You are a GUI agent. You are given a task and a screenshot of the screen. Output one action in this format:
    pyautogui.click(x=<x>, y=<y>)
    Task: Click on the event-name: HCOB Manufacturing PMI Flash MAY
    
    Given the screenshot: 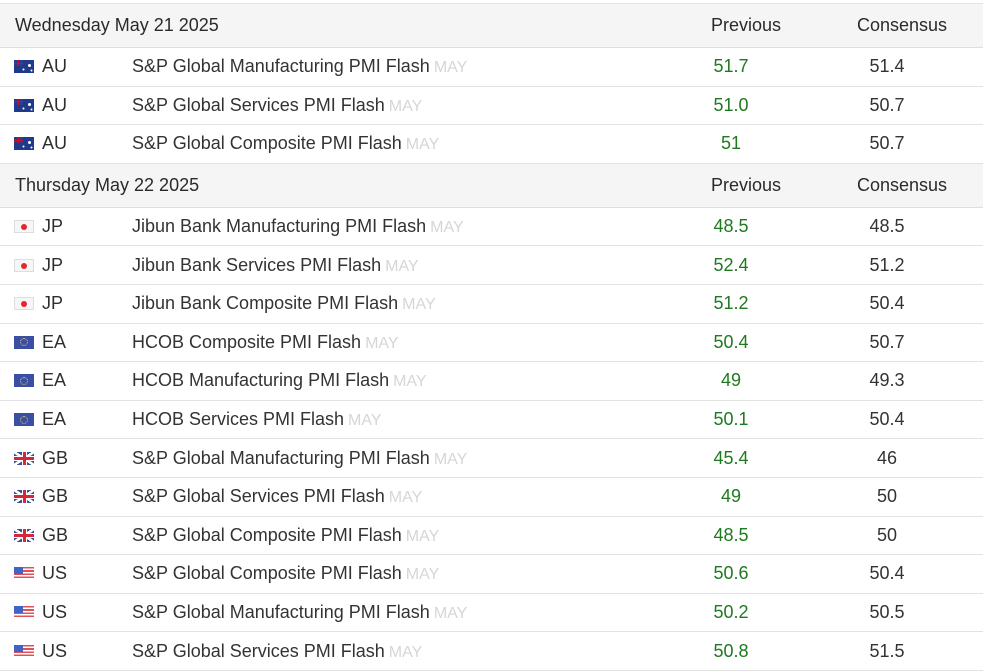 What is the action you would take?
    pyautogui.click(x=393, y=380)
    